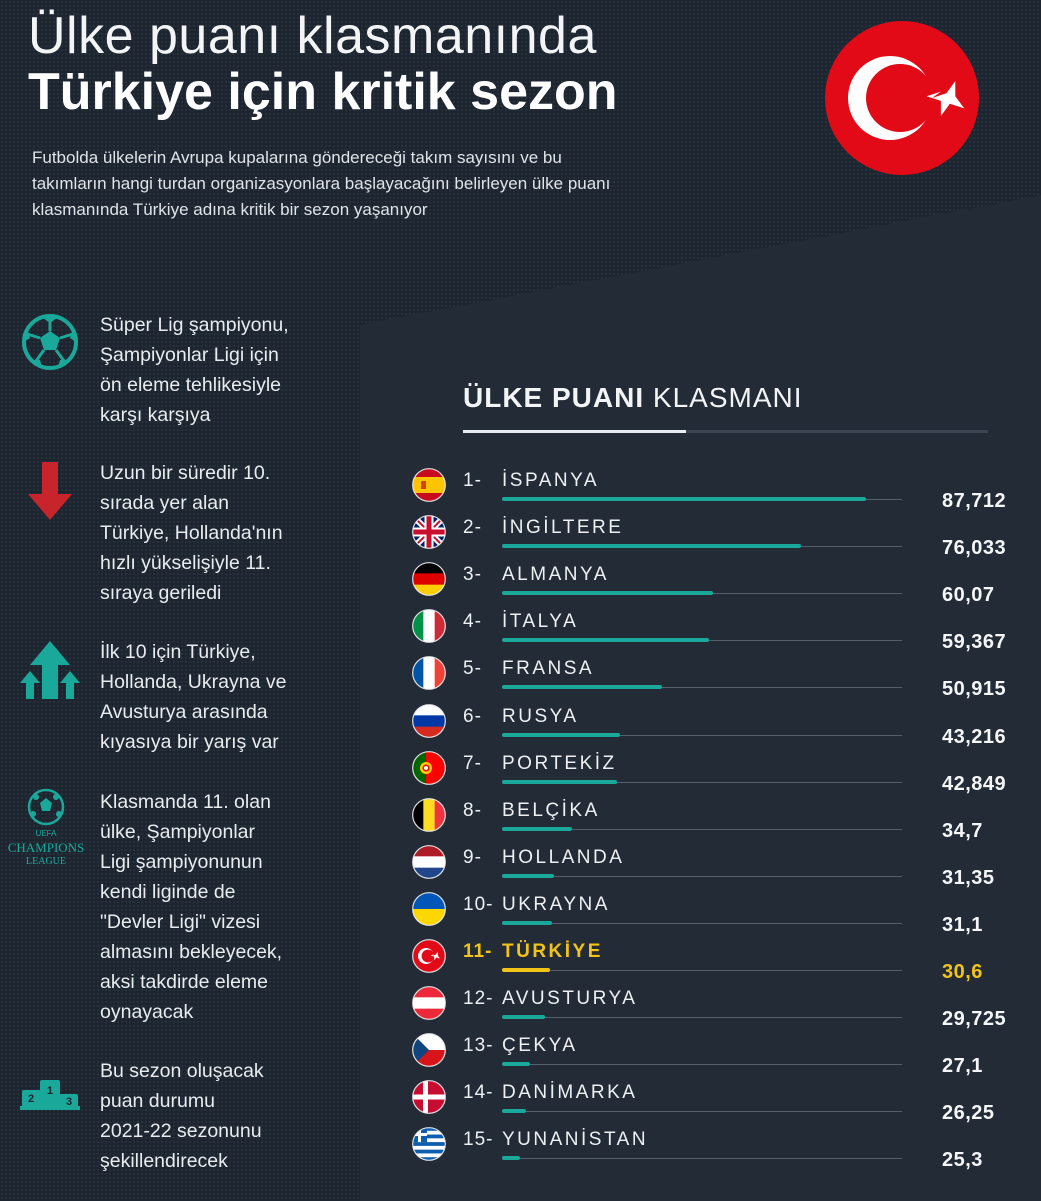 Image resolution: width=1041 pixels, height=1201 pixels. Describe the element at coordinates (974, 642) in the screenshot. I see `score-value: 59,367` at that location.